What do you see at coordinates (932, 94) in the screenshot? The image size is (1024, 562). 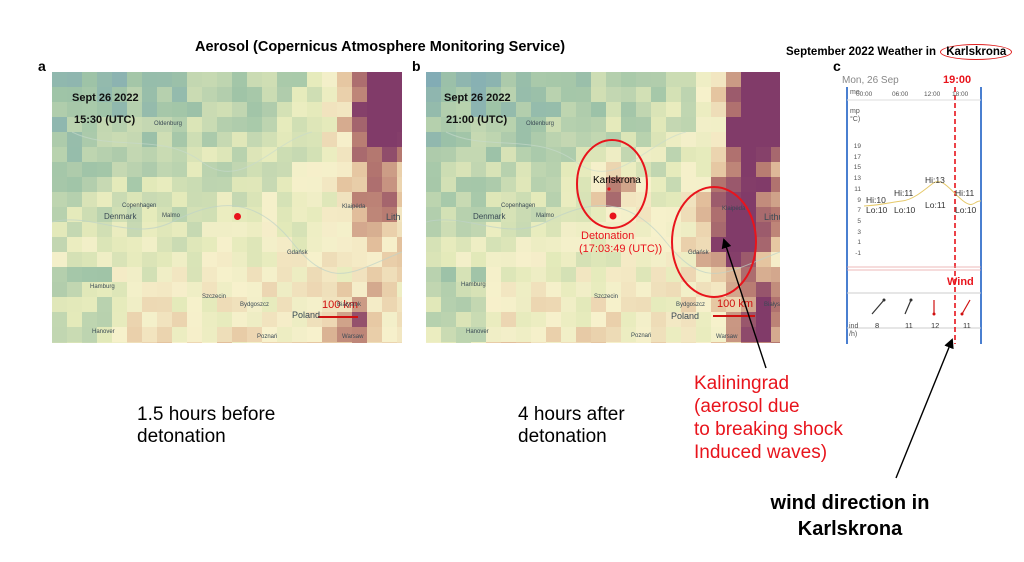 I see `time-label: 12:00` at bounding box center [932, 94].